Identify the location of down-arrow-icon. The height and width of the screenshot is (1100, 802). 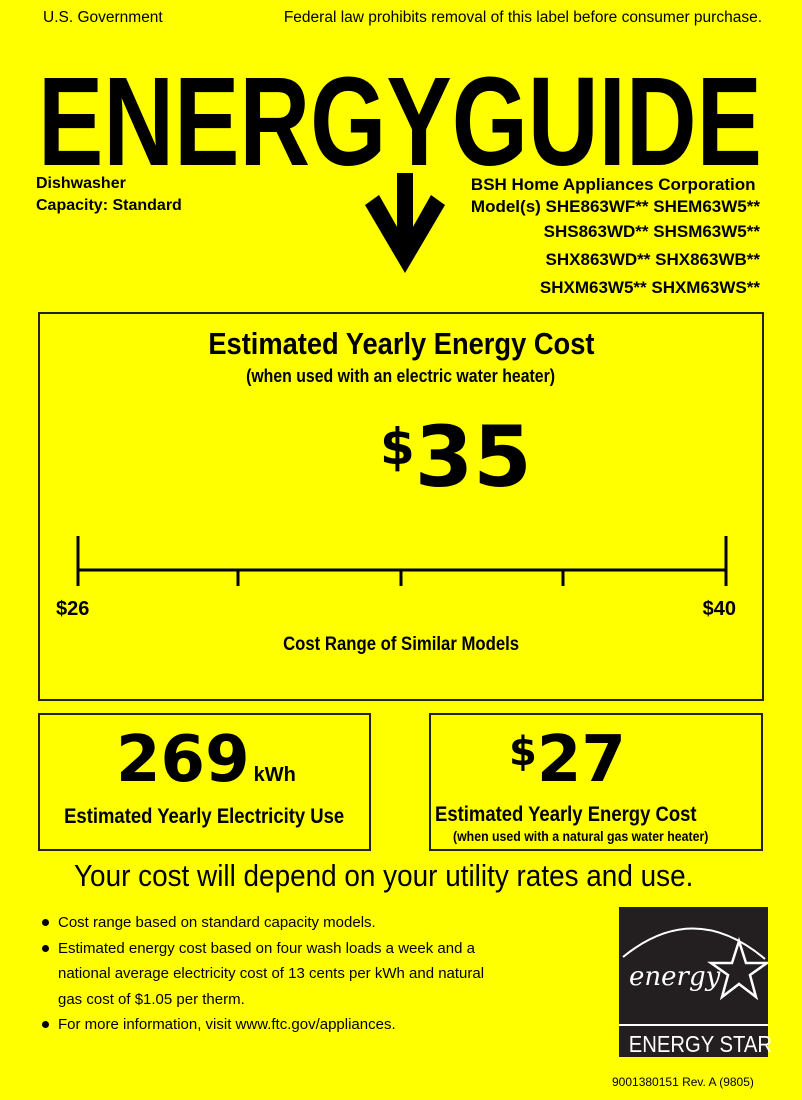
(405, 223).